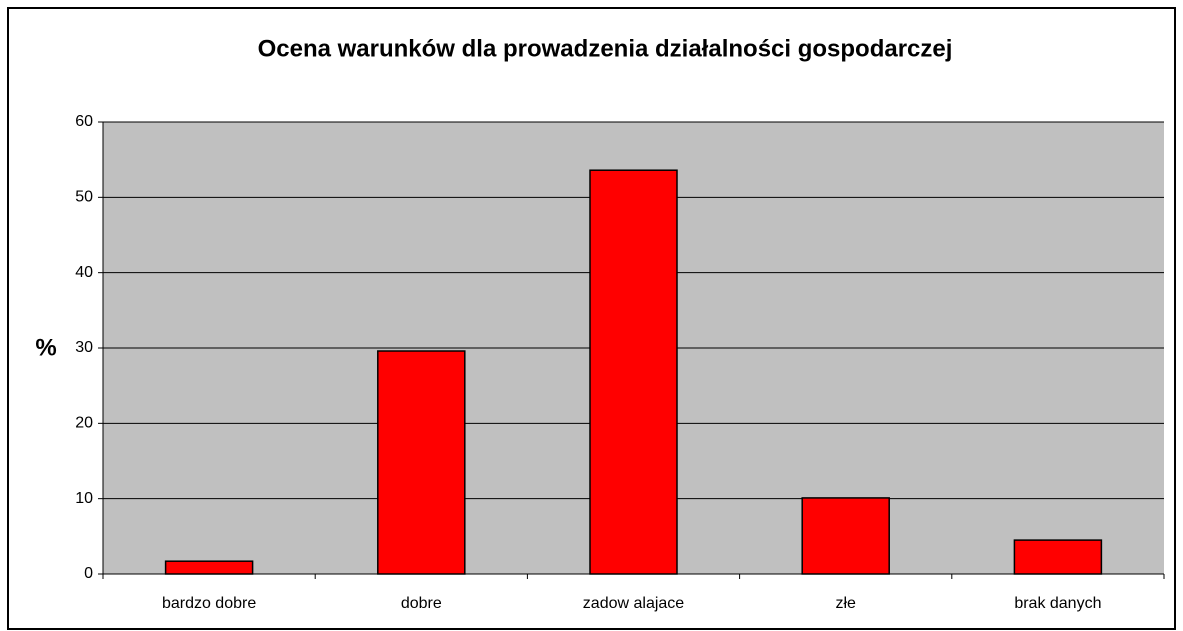 The width and height of the screenshot is (1183, 631). Describe the element at coordinates (1057, 603) in the screenshot. I see `x-tick-label: brak danych` at that location.